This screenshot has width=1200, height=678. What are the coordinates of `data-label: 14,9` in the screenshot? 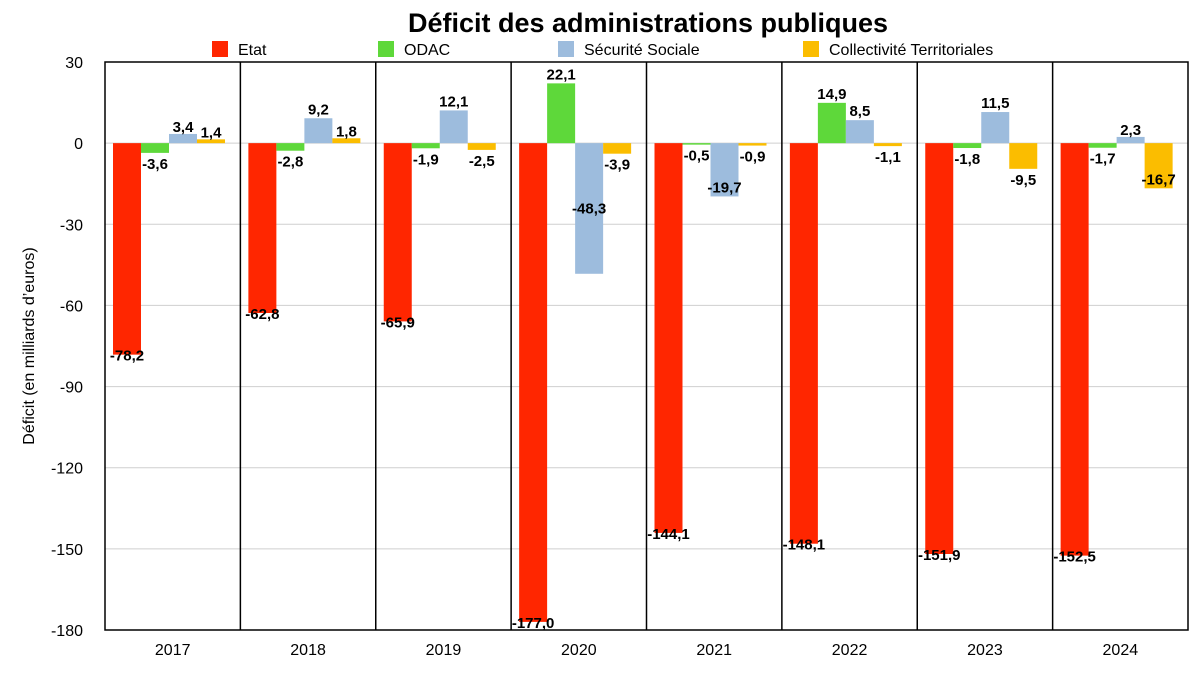 It's located at (831, 94).